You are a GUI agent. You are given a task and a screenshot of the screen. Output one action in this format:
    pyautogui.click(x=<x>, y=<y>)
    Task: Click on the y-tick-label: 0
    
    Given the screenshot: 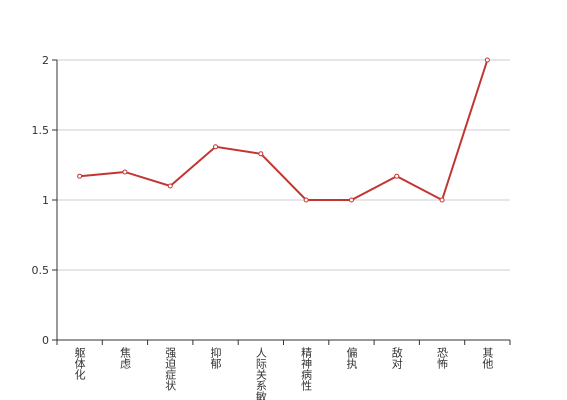 What is the action you would take?
    pyautogui.click(x=45, y=340)
    